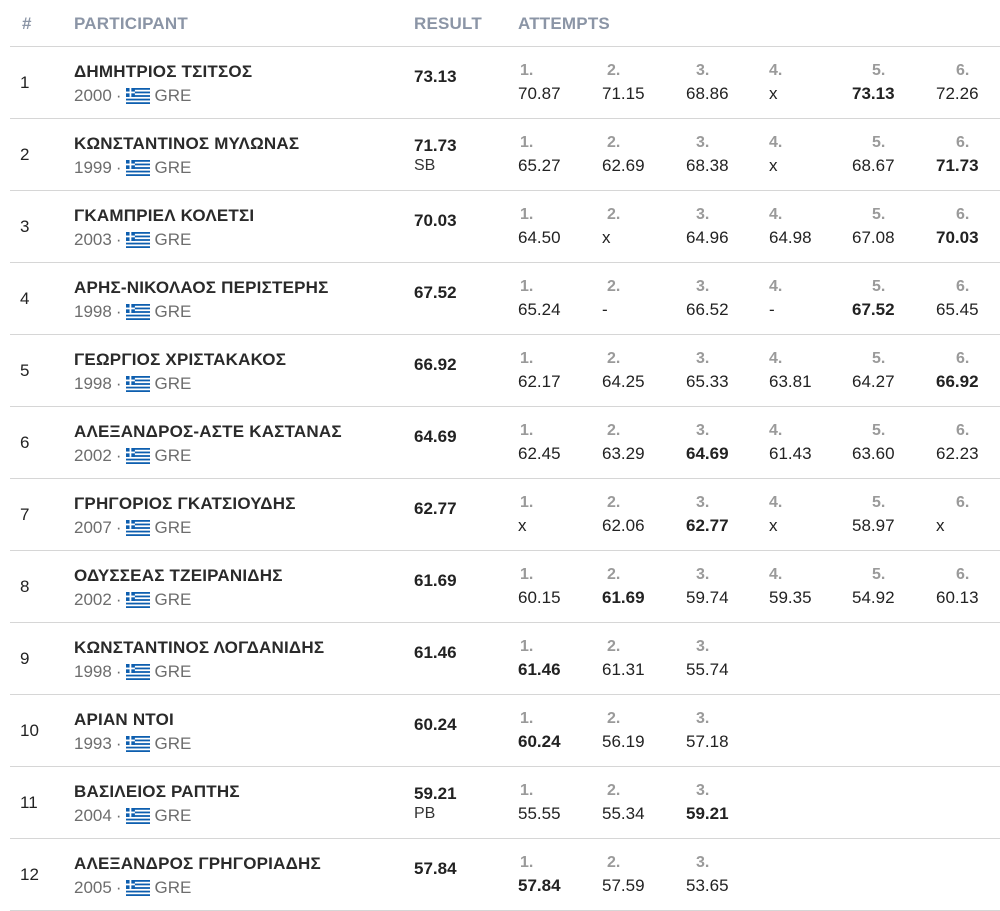  I want to click on participant-name: ΑΡΗΣ-ΝΙΚΟΛΑΟΣ ΠΕΡΙΣΤΕΡΗΣ, so click(201, 287).